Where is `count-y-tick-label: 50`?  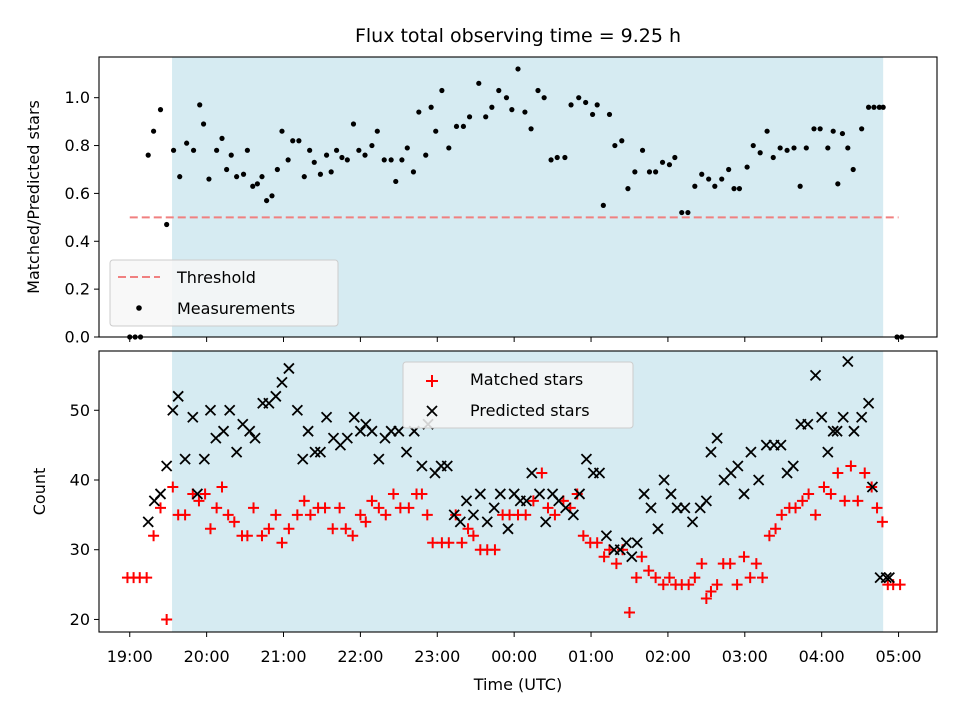
count-y-tick-label: 50 is located at coordinates (80, 410).